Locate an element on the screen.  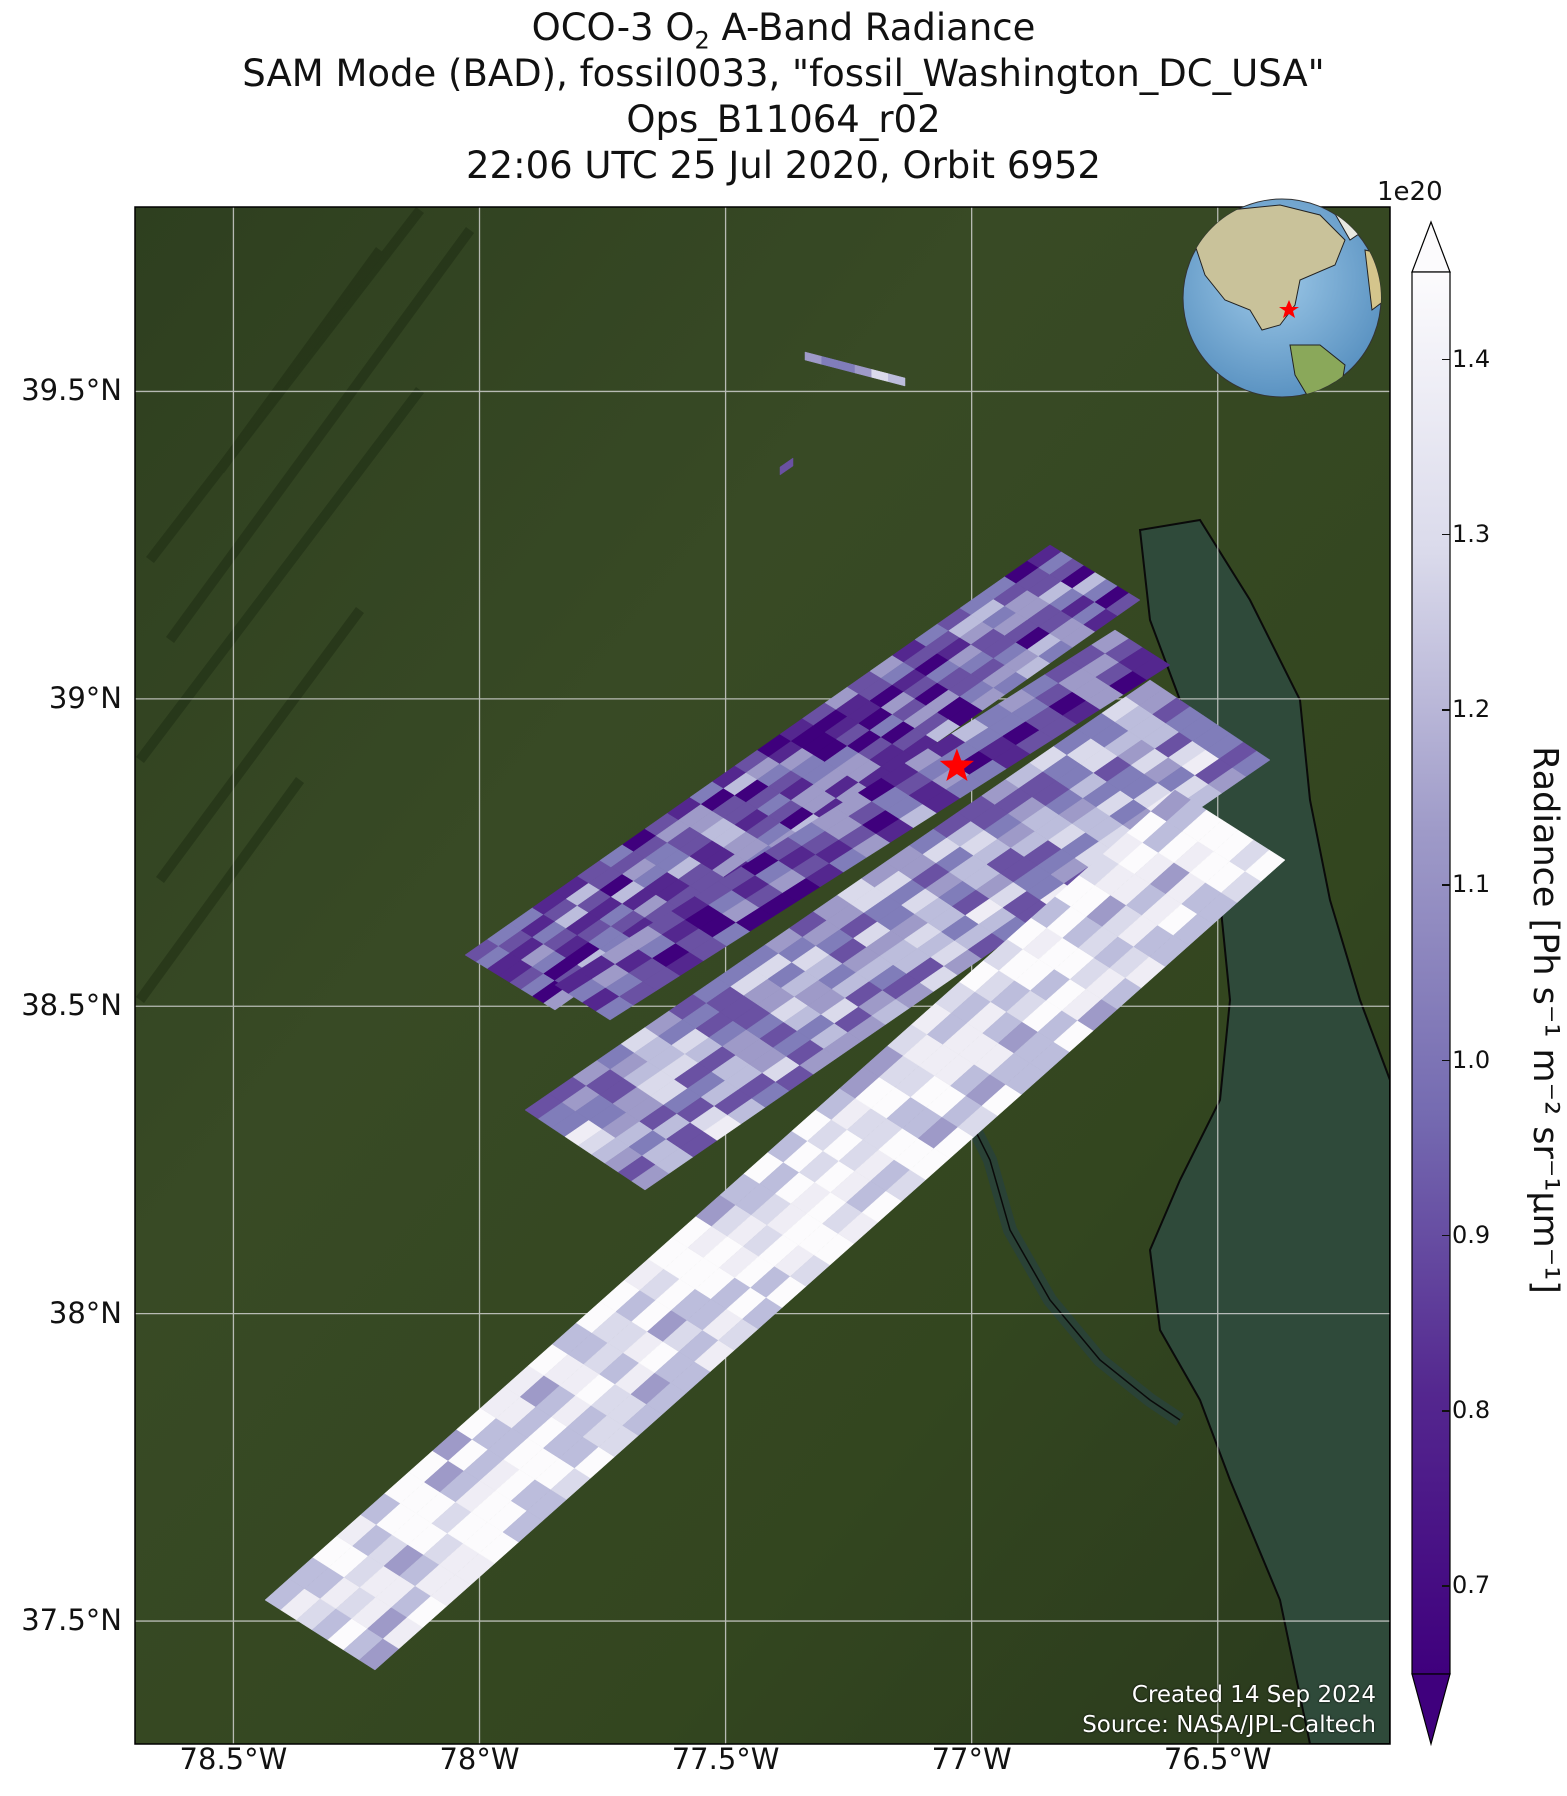
source-credit: Source: NASA/JPL-Caltech is located at coordinates (1229, 1725).